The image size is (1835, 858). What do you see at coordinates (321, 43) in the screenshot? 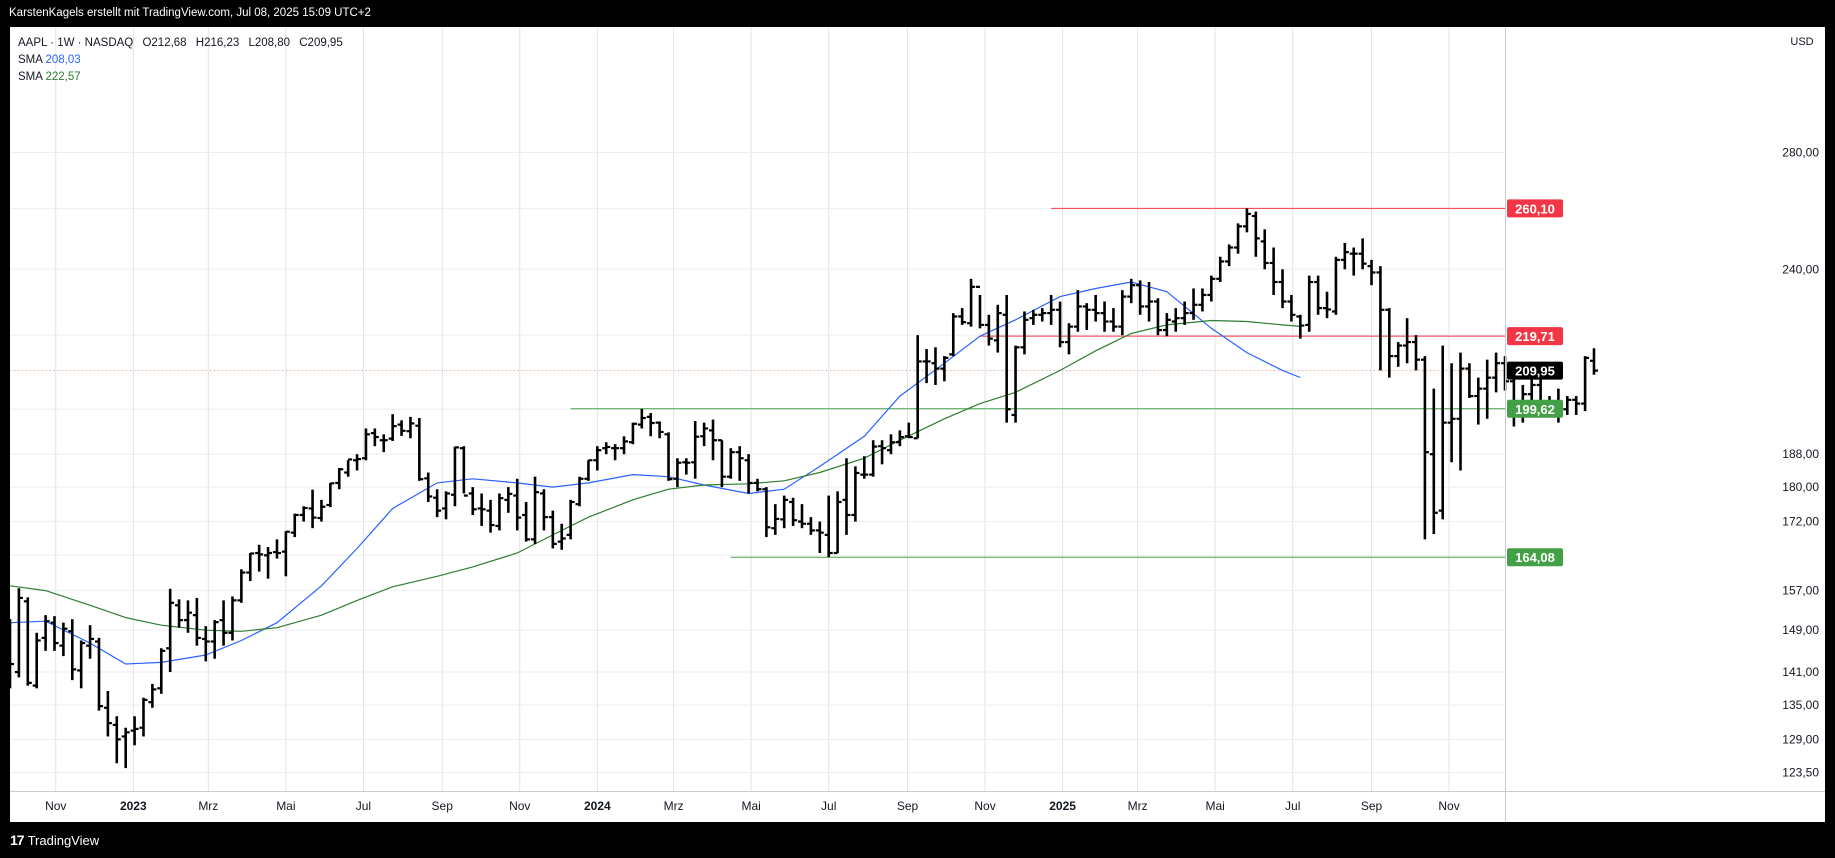
I see `legend-close: C209,95` at bounding box center [321, 43].